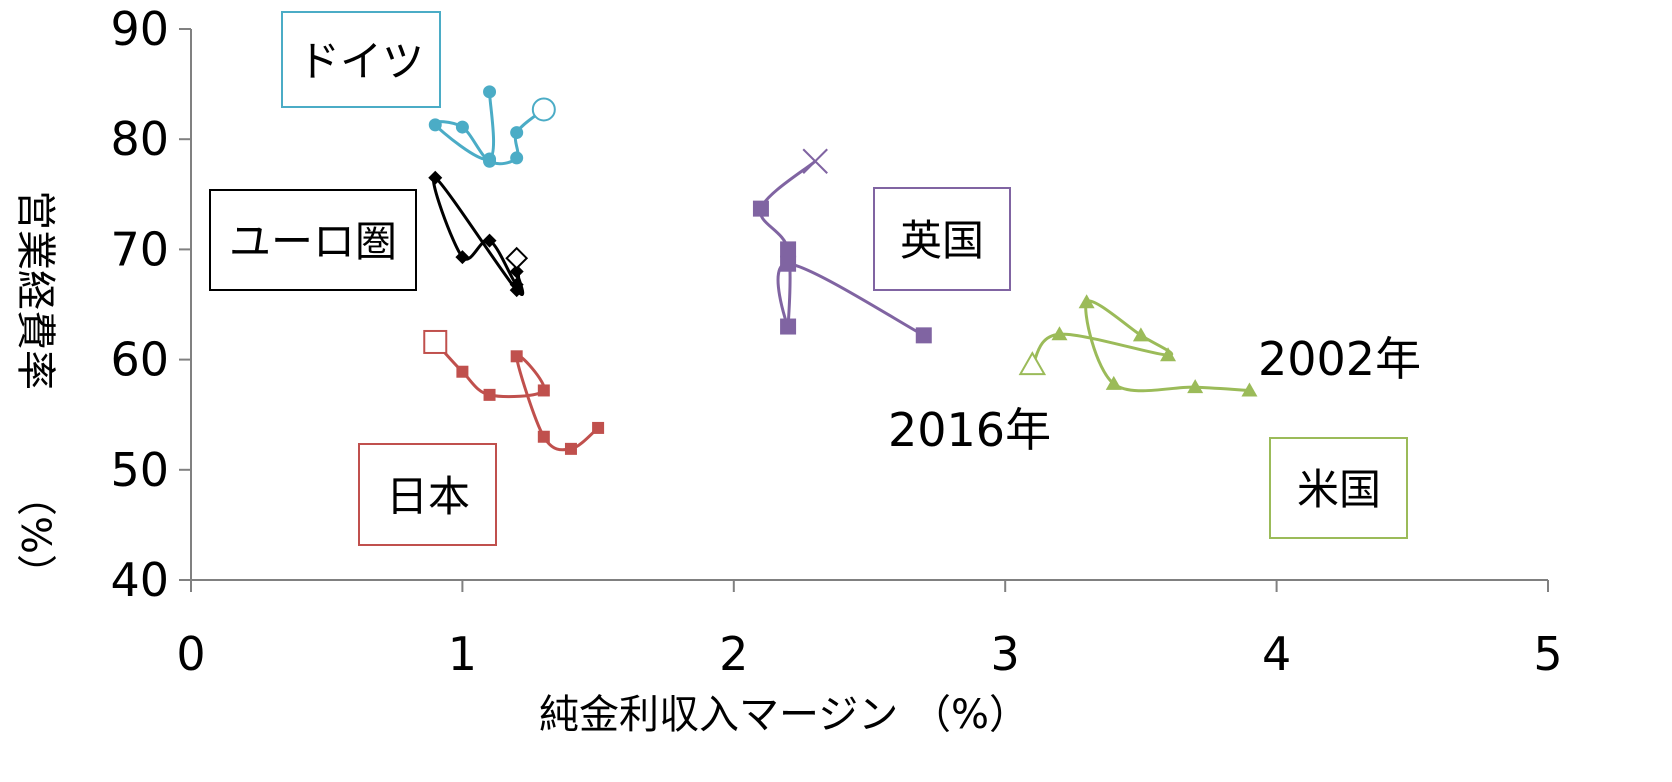 This screenshot has height=782, width=1672. I want to click on y-axis-title-main: 営業経費率, so click(35, 290).